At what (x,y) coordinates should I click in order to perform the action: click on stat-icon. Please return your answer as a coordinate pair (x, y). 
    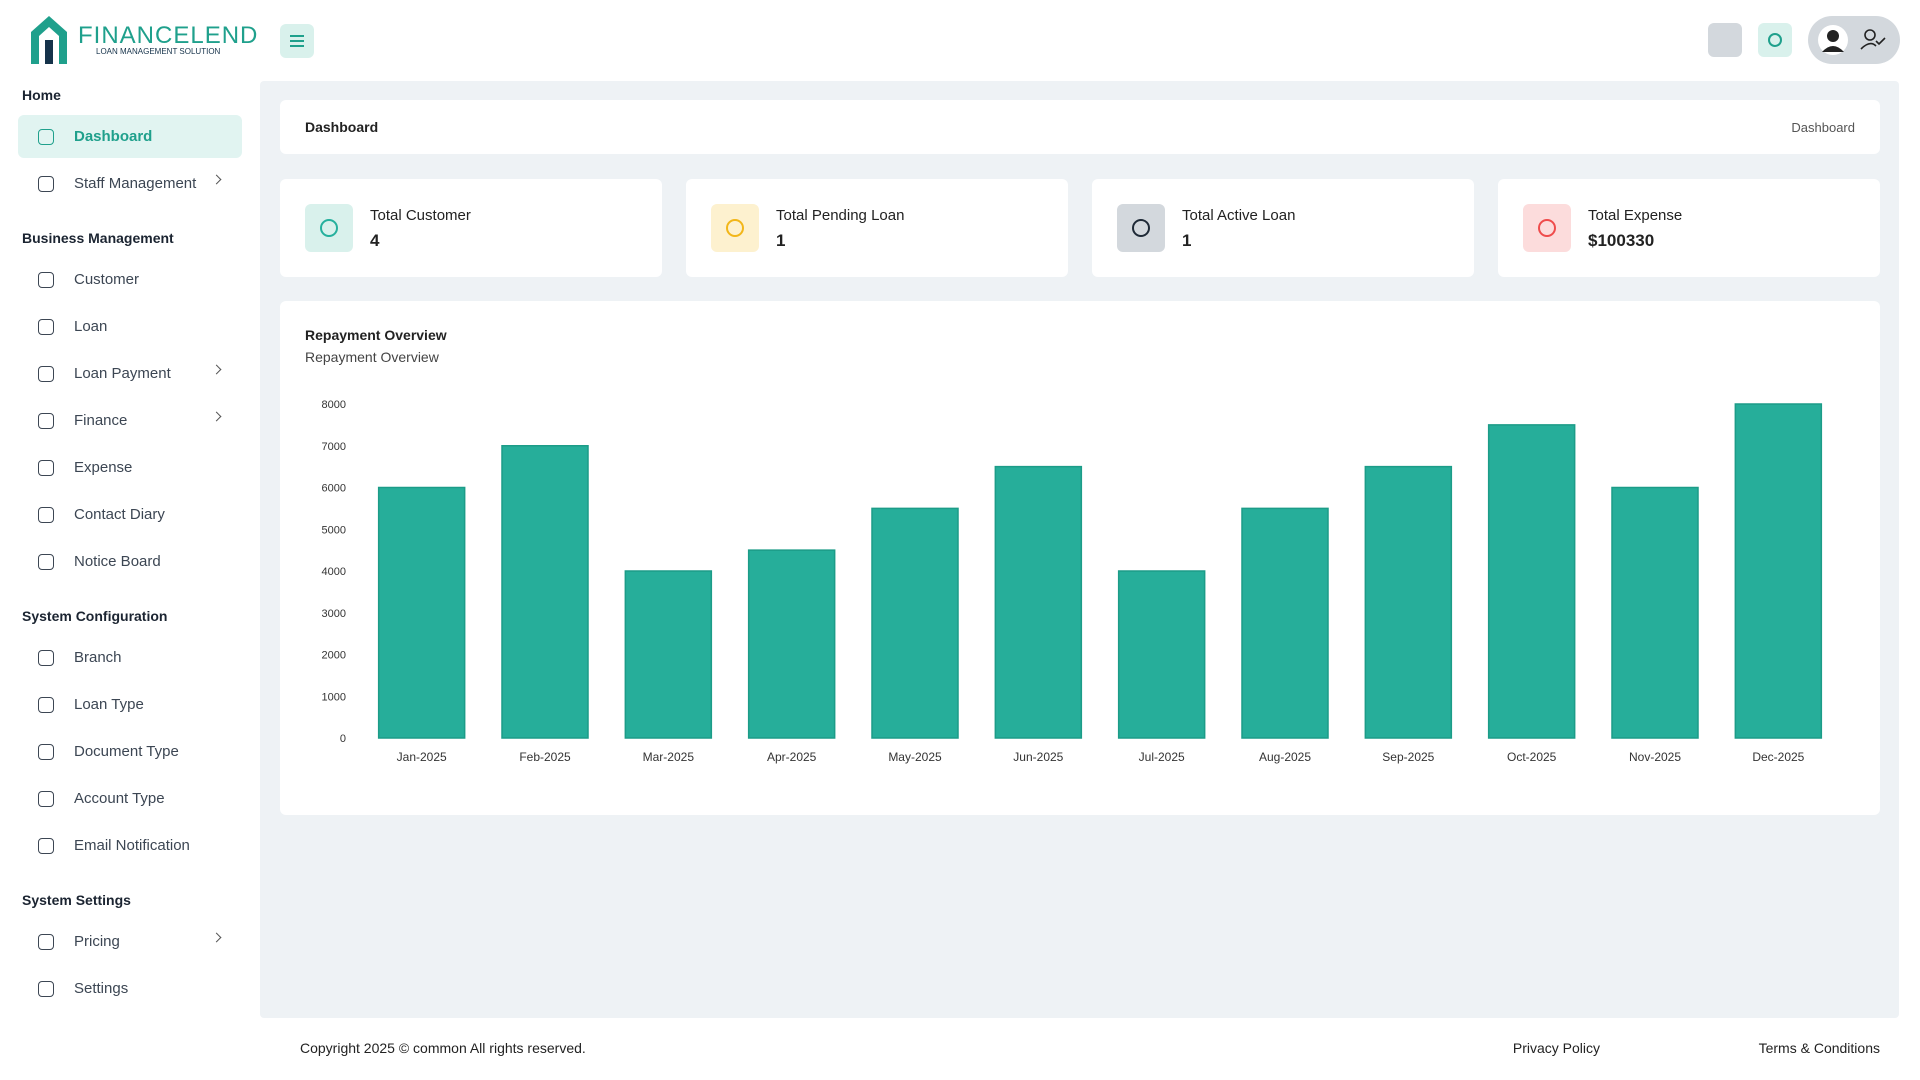
    Looking at the image, I should click on (1547, 228).